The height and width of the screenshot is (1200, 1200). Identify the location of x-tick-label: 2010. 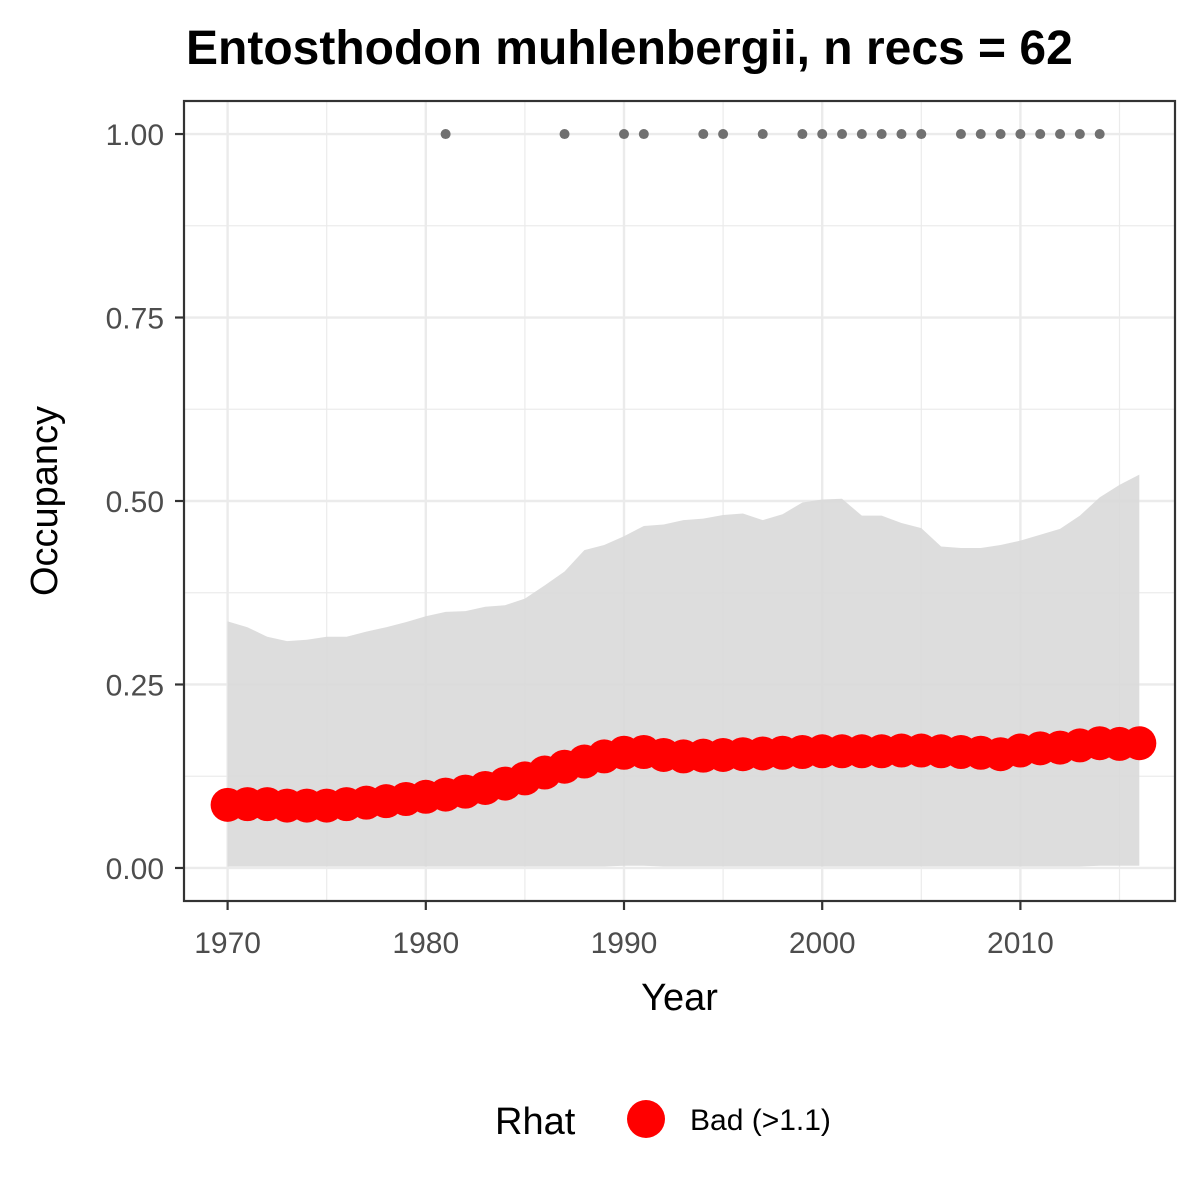
(1020, 943).